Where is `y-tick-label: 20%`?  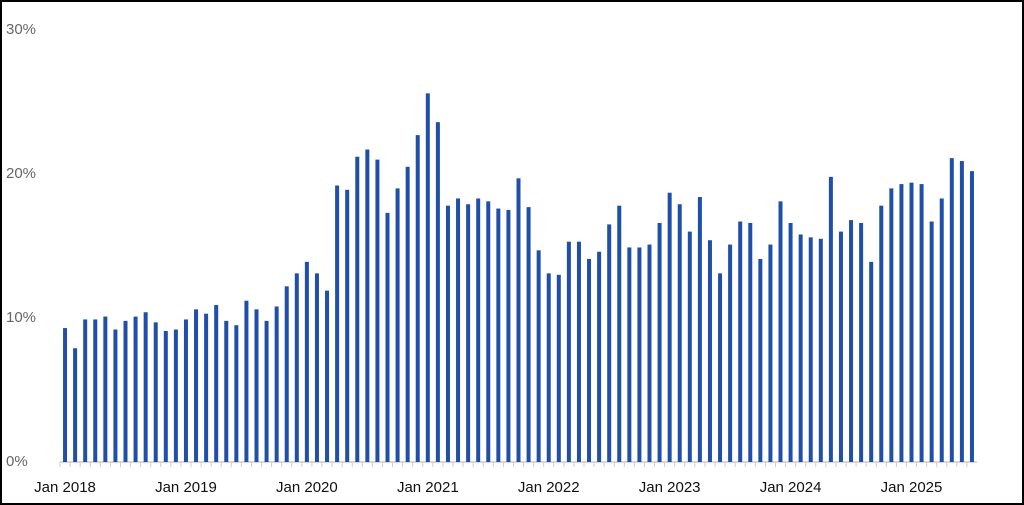
y-tick-label: 20% is located at coordinates (21, 173).